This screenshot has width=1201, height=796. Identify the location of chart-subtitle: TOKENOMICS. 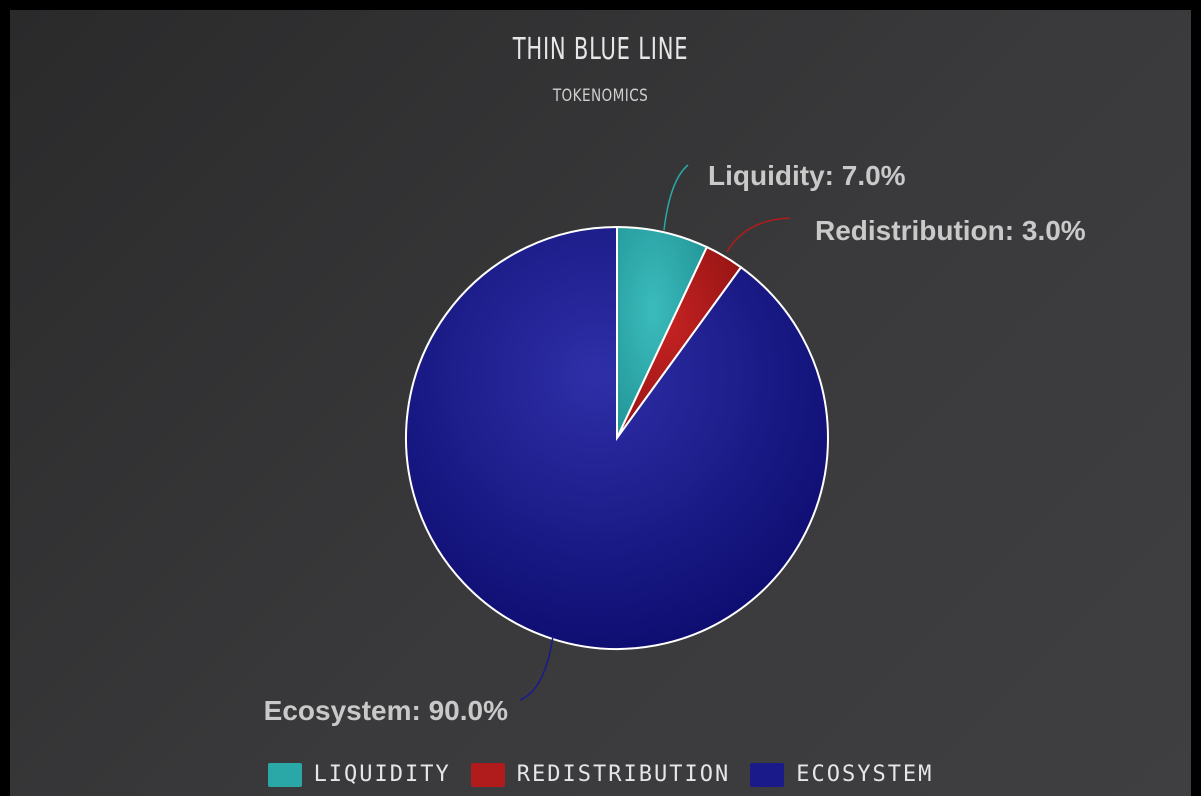
(600, 96).